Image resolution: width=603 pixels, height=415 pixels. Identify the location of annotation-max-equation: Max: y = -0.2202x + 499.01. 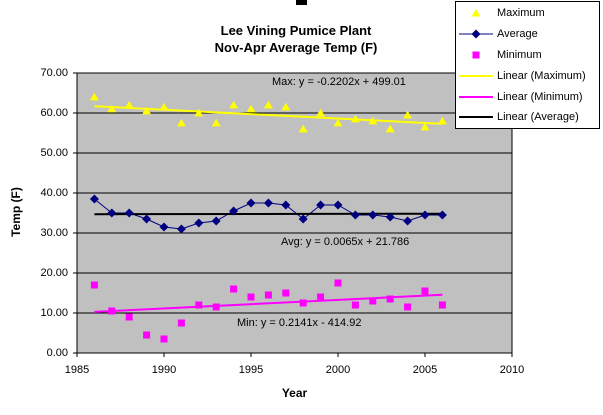
(339, 82).